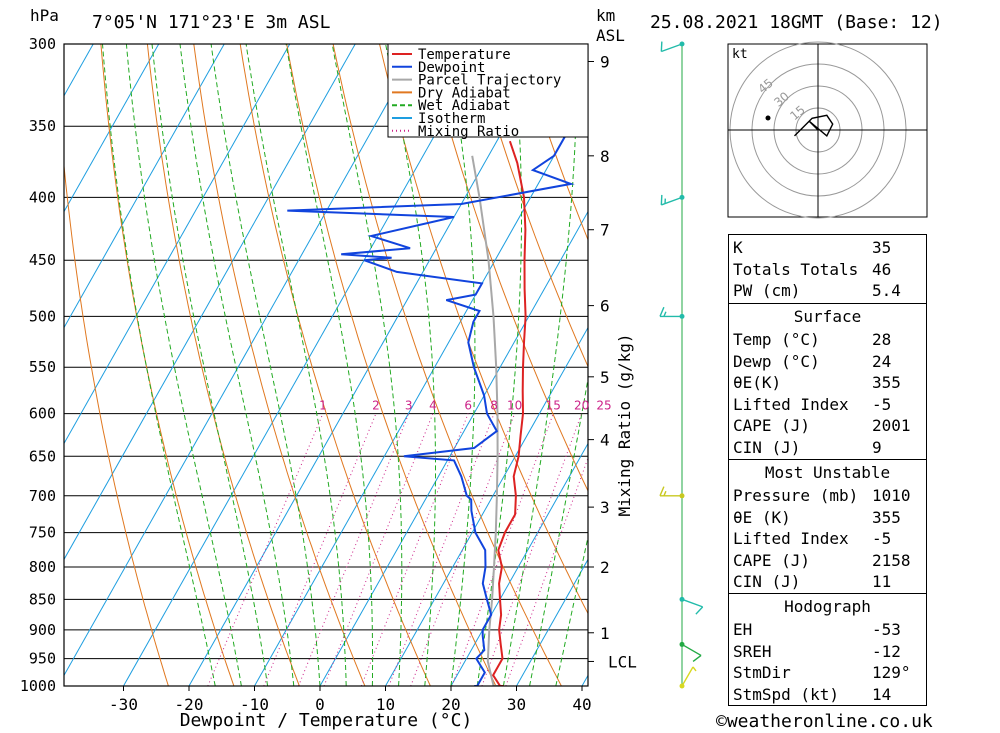 This screenshot has height=733, width=1000. Describe the element at coordinates (827, 538) in the screenshot. I see `most-unstable-row: Lifted Index -5` at that location.